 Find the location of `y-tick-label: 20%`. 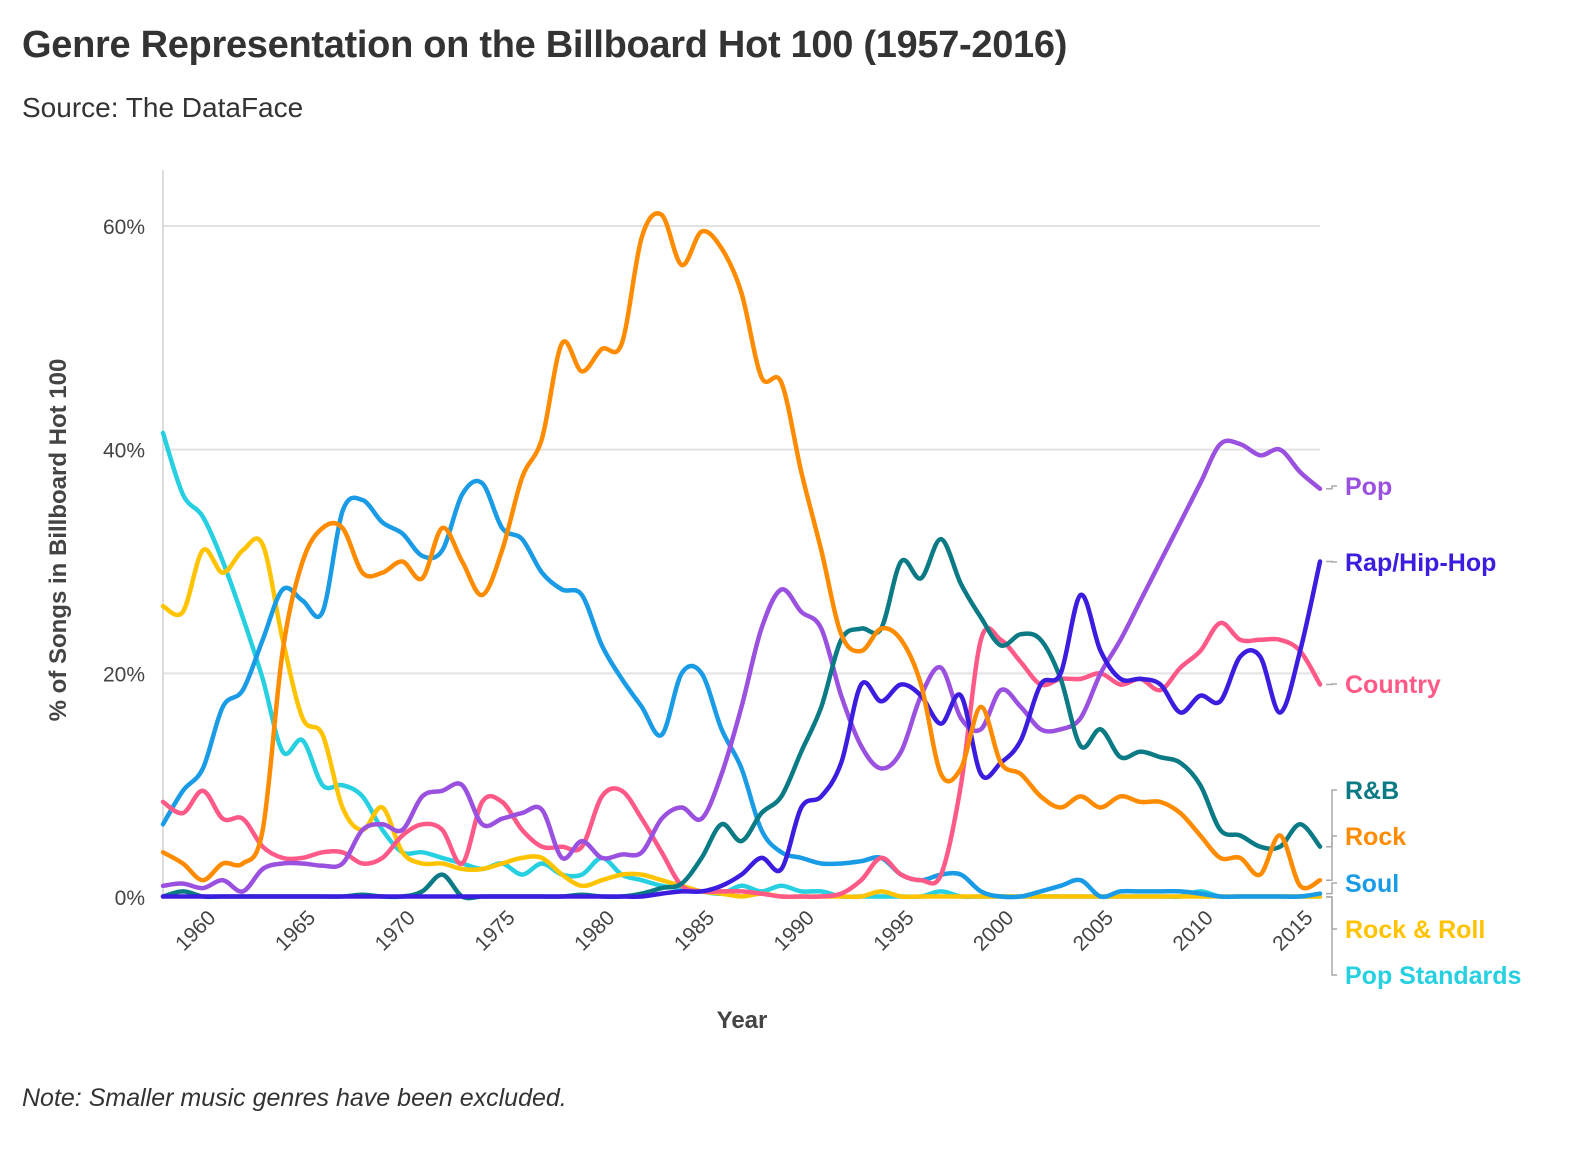

y-tick-label: 20% is located at coordinates (124, 674).